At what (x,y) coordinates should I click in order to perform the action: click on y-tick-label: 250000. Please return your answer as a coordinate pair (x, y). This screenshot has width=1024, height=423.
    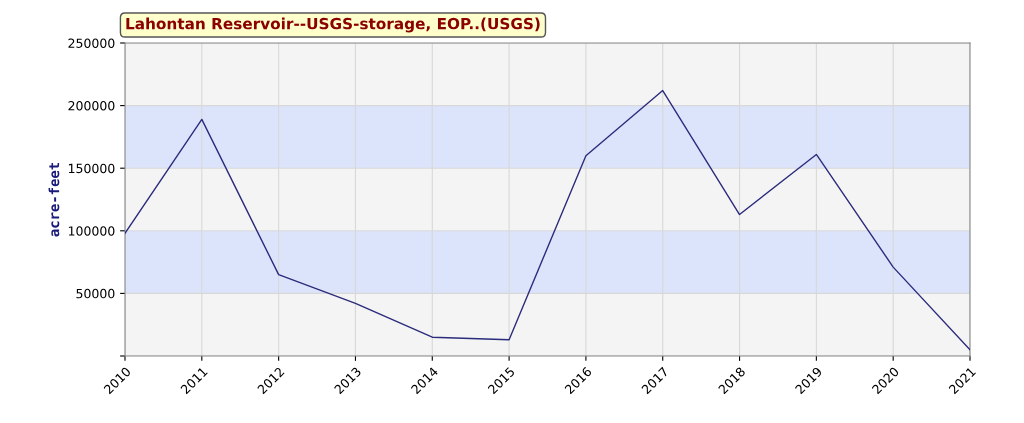
    Looking at the image, I should click on (91, 43).